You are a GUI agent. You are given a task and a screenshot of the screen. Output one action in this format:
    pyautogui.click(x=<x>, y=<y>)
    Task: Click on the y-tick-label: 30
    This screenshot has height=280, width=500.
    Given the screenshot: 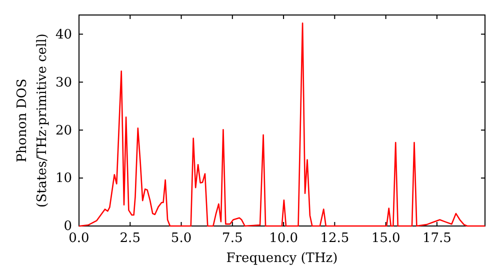 What is the action you would take?
    pyautogui.click(x=63, y=82)
    